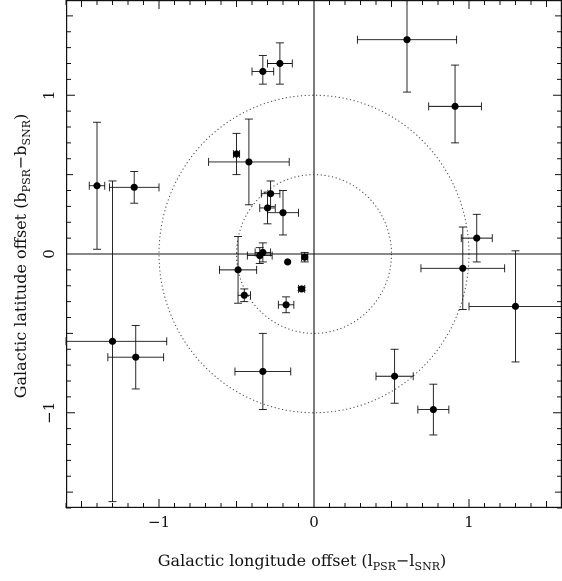 Image resolution: width=562 pixels, height=581 pixels. Describe the element at coordinates (159, 522) in the screenshot. I see `x-tick-label: −1` at that location.